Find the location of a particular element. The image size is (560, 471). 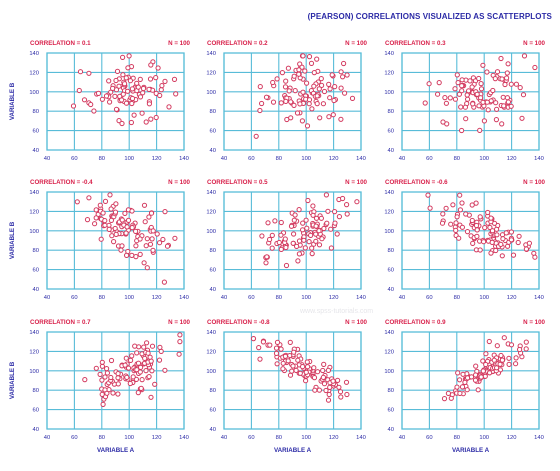

watermark: www.spss-tutorials.com is located at coordinates (337, 311).